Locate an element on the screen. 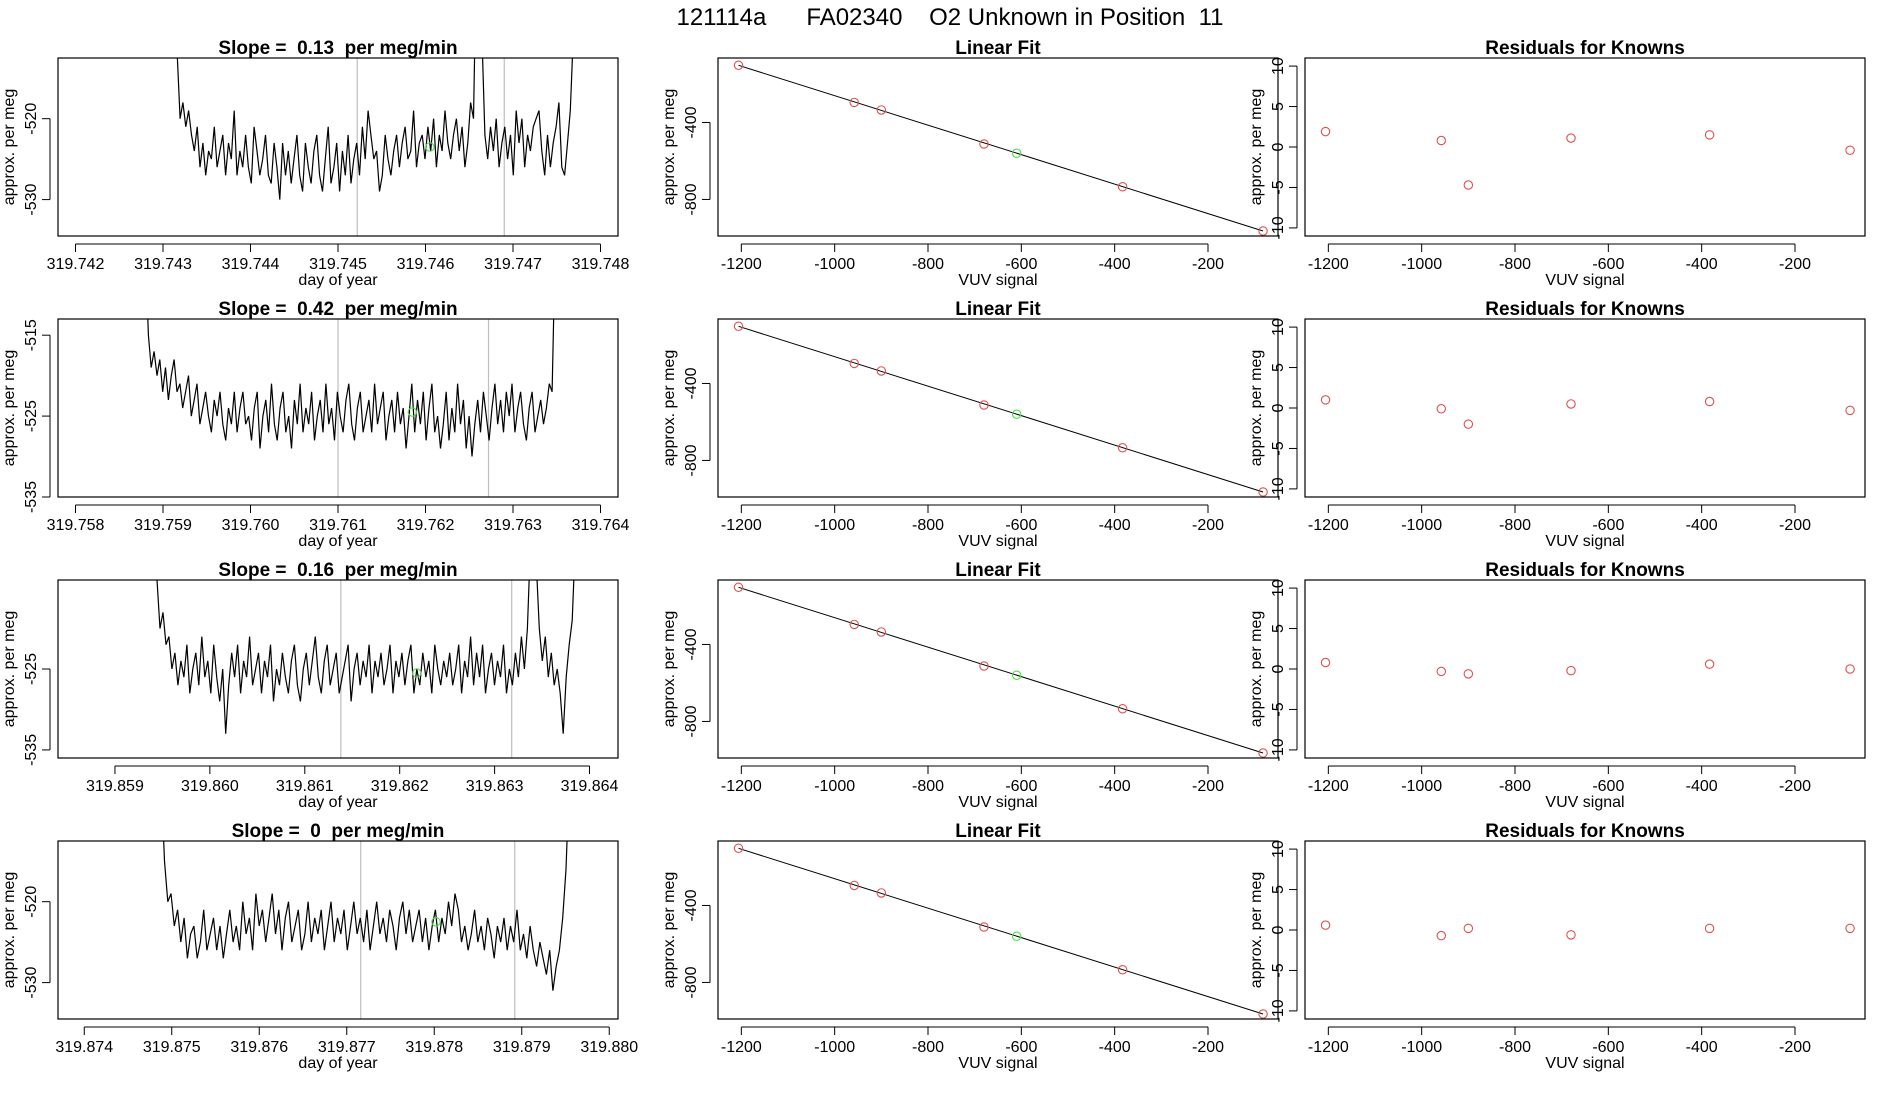  x-tick-label: 319.747 is located at coordinates (513, 264).